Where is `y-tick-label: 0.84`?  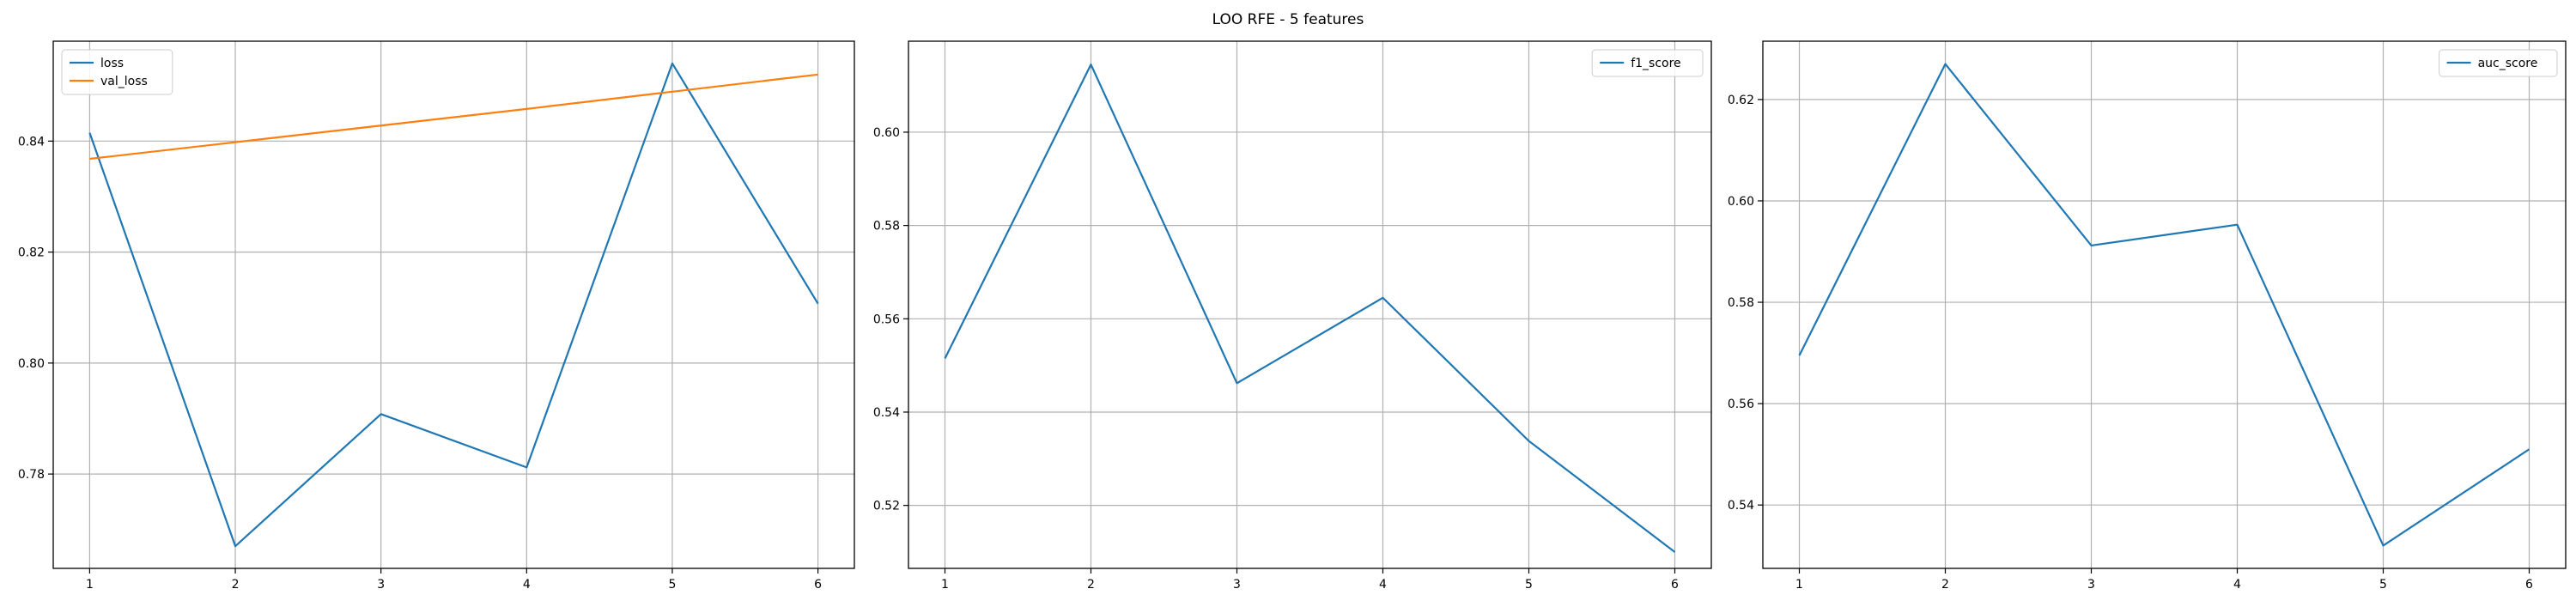 y-tick-label: 0.84 is located at coordinates (32, 142).